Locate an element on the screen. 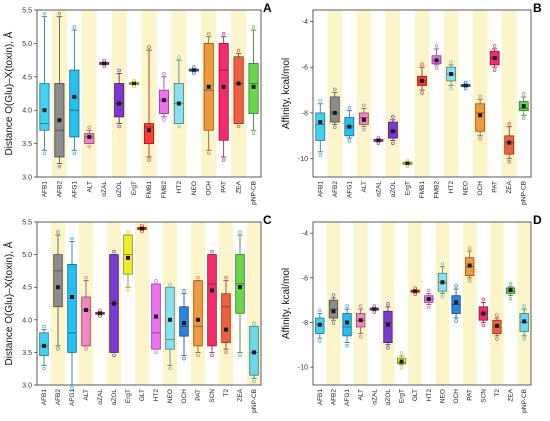 This screenshot has width=550, height=421. x-tick-label: ALT is located at coordinates (361, 394).